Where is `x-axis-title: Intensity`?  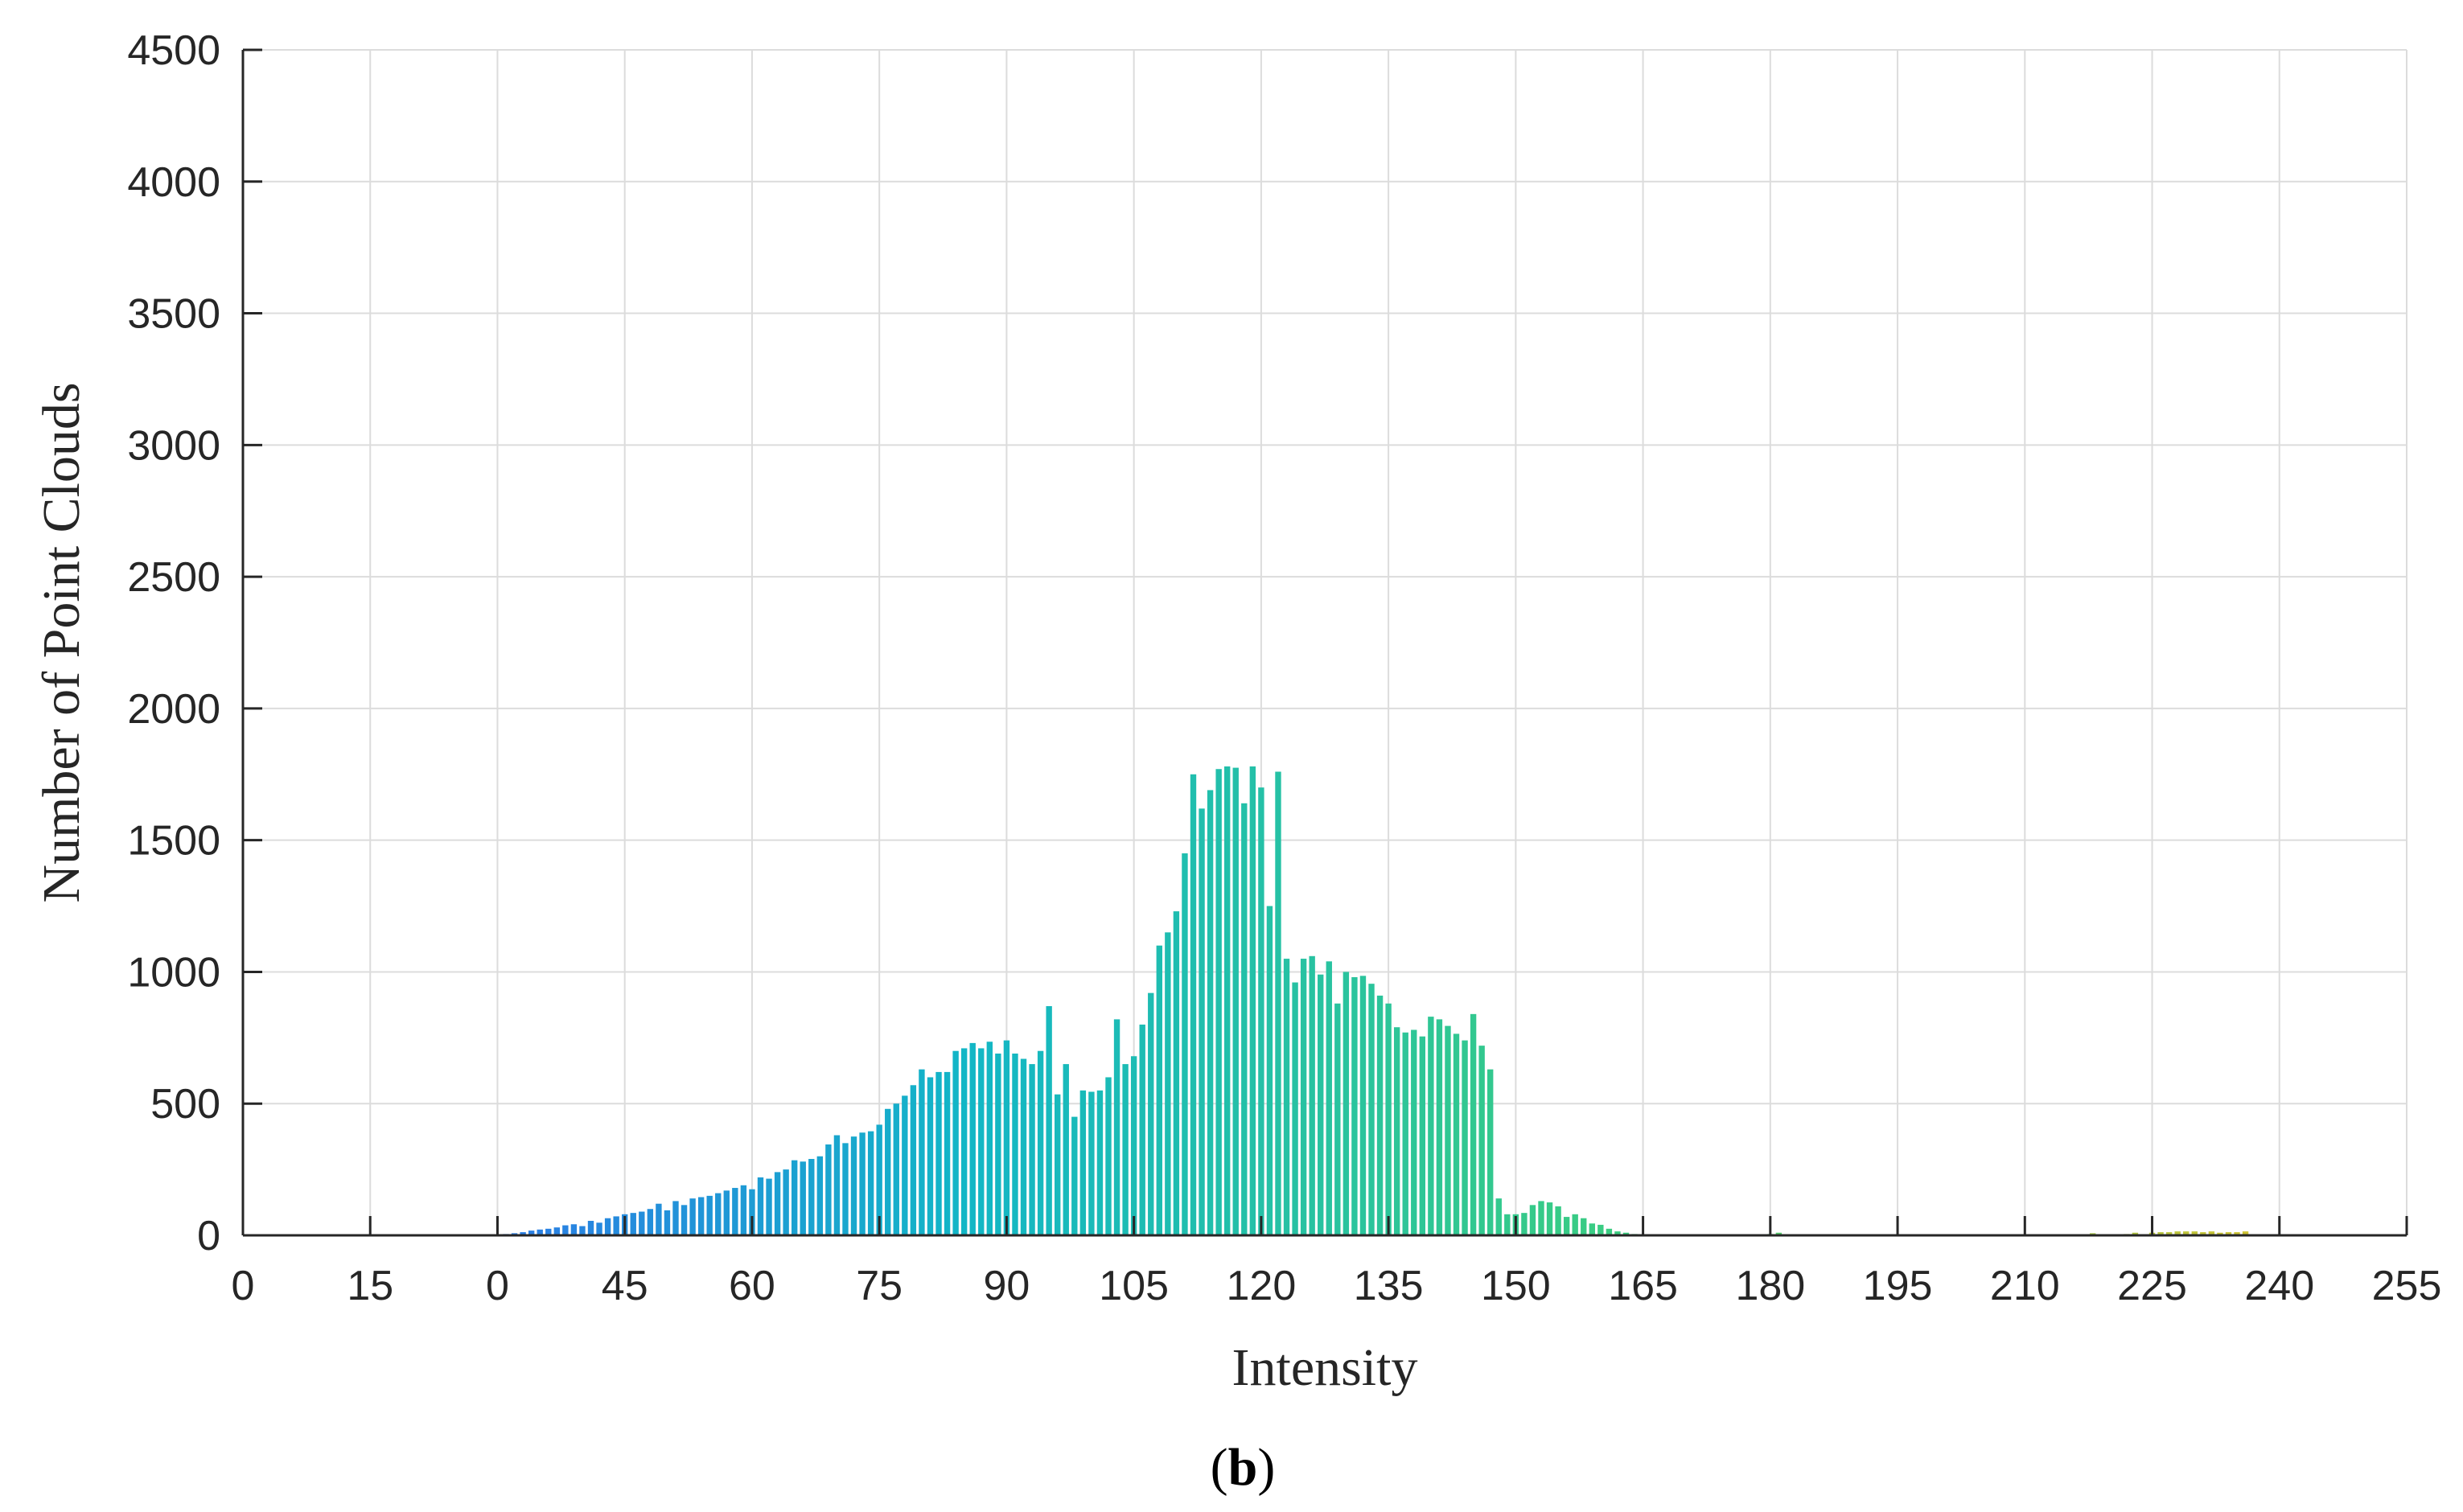 x-axis-title: Intensity is located at coordinates (1325, 1368).